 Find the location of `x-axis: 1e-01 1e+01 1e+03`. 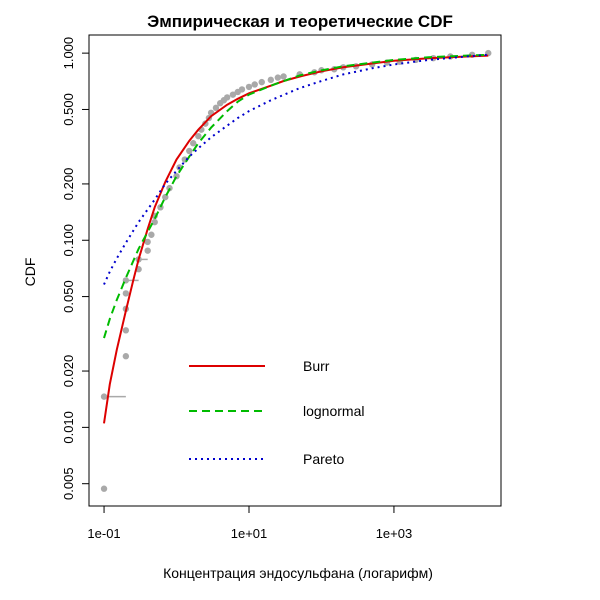

x-axis: 1e-01 1e+01 1e+03 is located at coordinates (250, 523).